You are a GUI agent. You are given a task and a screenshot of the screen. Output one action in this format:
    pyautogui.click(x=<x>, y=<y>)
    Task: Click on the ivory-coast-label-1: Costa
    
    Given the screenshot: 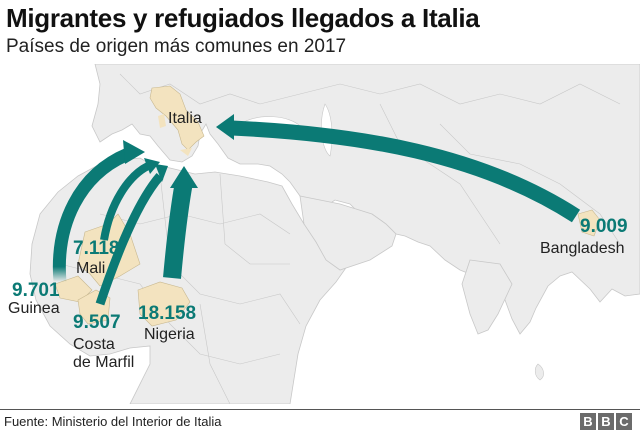 What is the action you would take?
    pyautogui.click(x=94, y=344)
    